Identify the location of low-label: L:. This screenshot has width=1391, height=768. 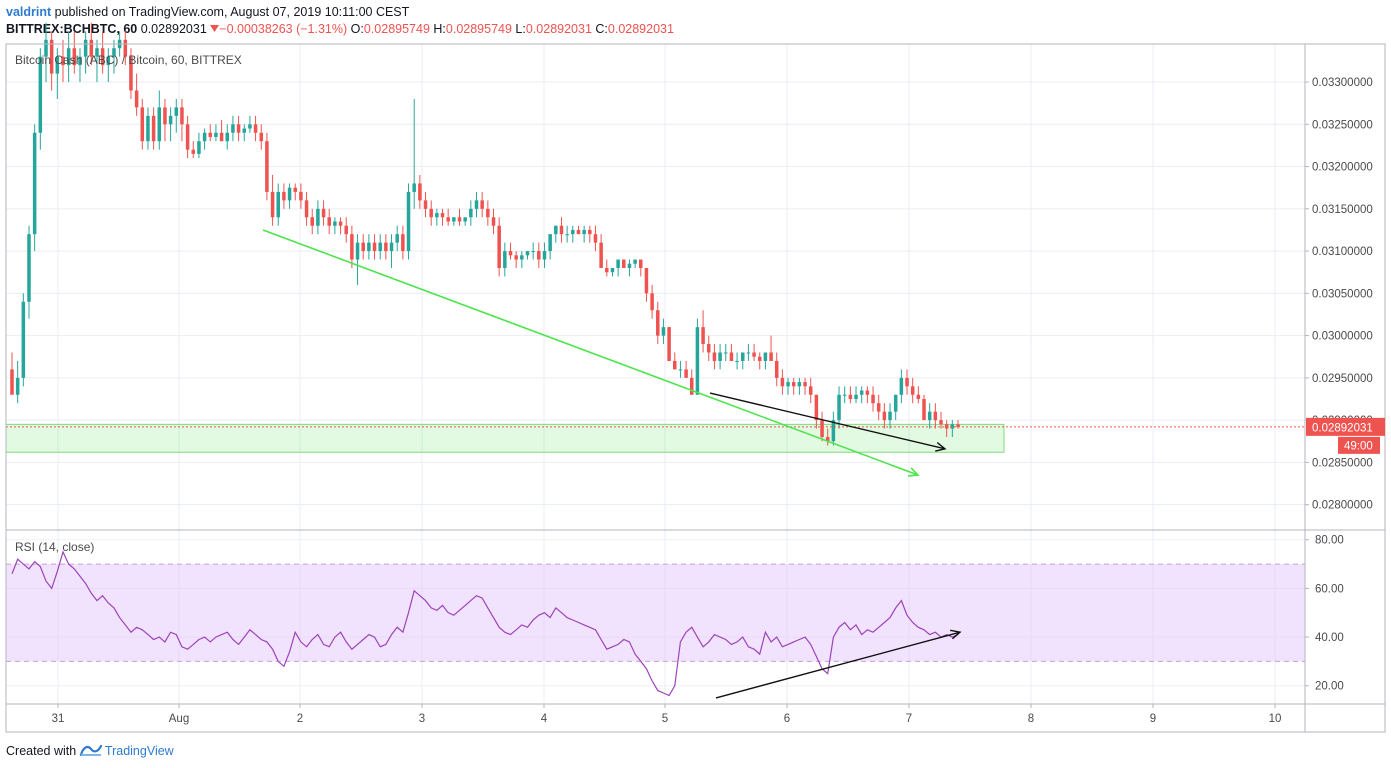
(520, 29).